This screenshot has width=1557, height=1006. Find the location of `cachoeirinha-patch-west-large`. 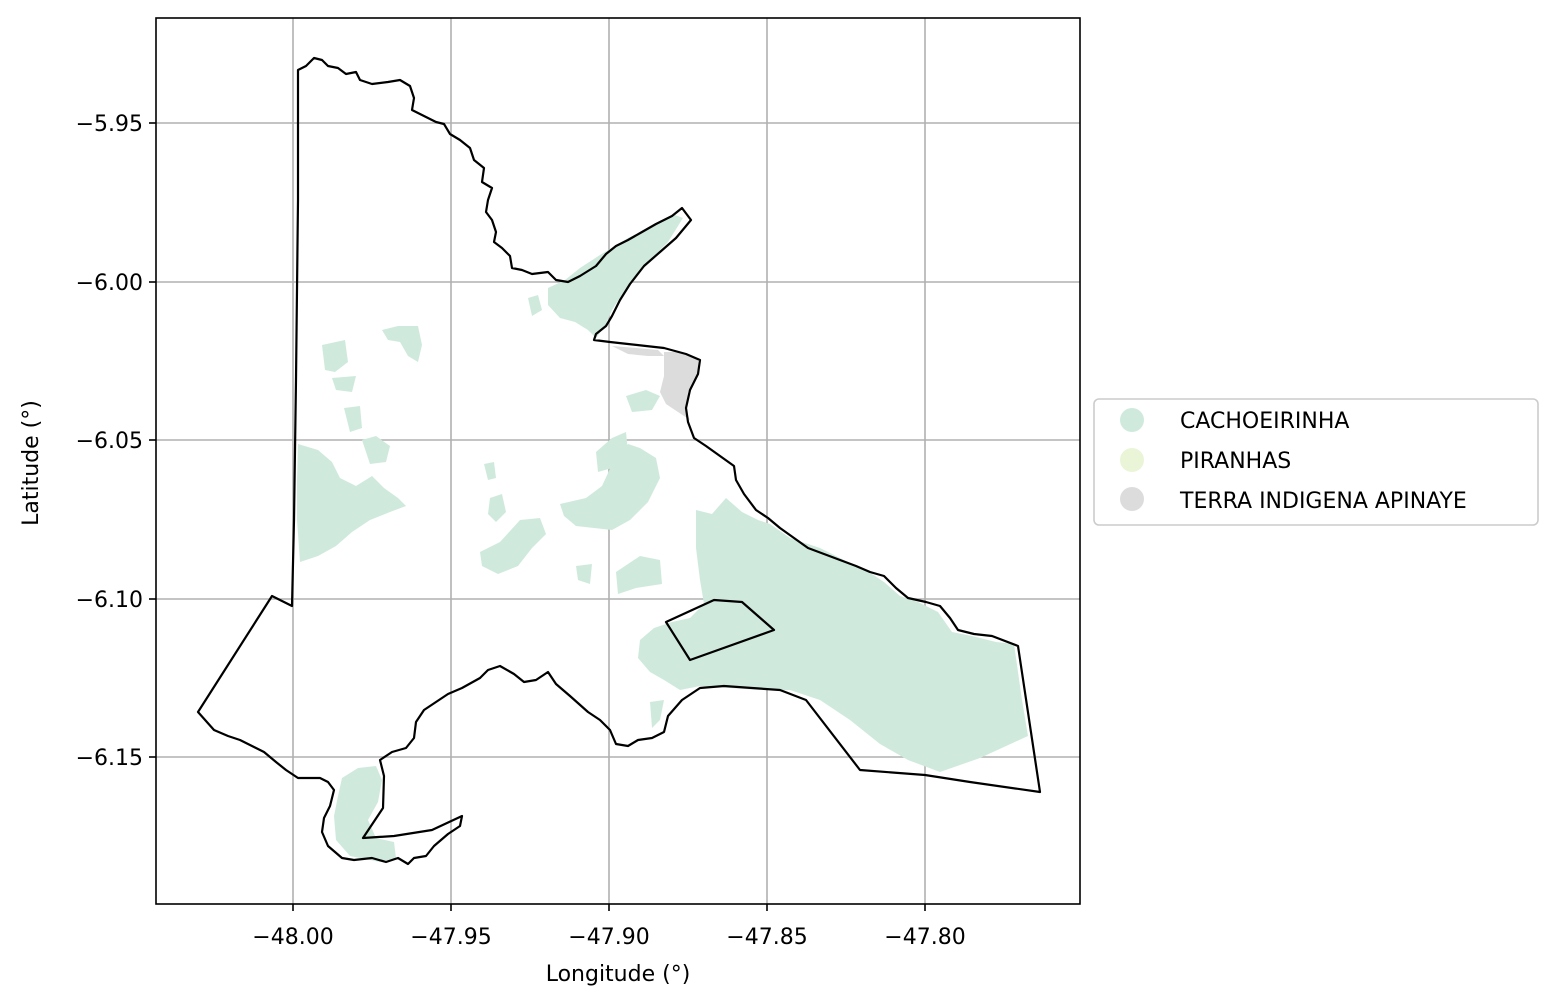

cachoeirinha-patch-west-large is located at coordinates (351, 503).